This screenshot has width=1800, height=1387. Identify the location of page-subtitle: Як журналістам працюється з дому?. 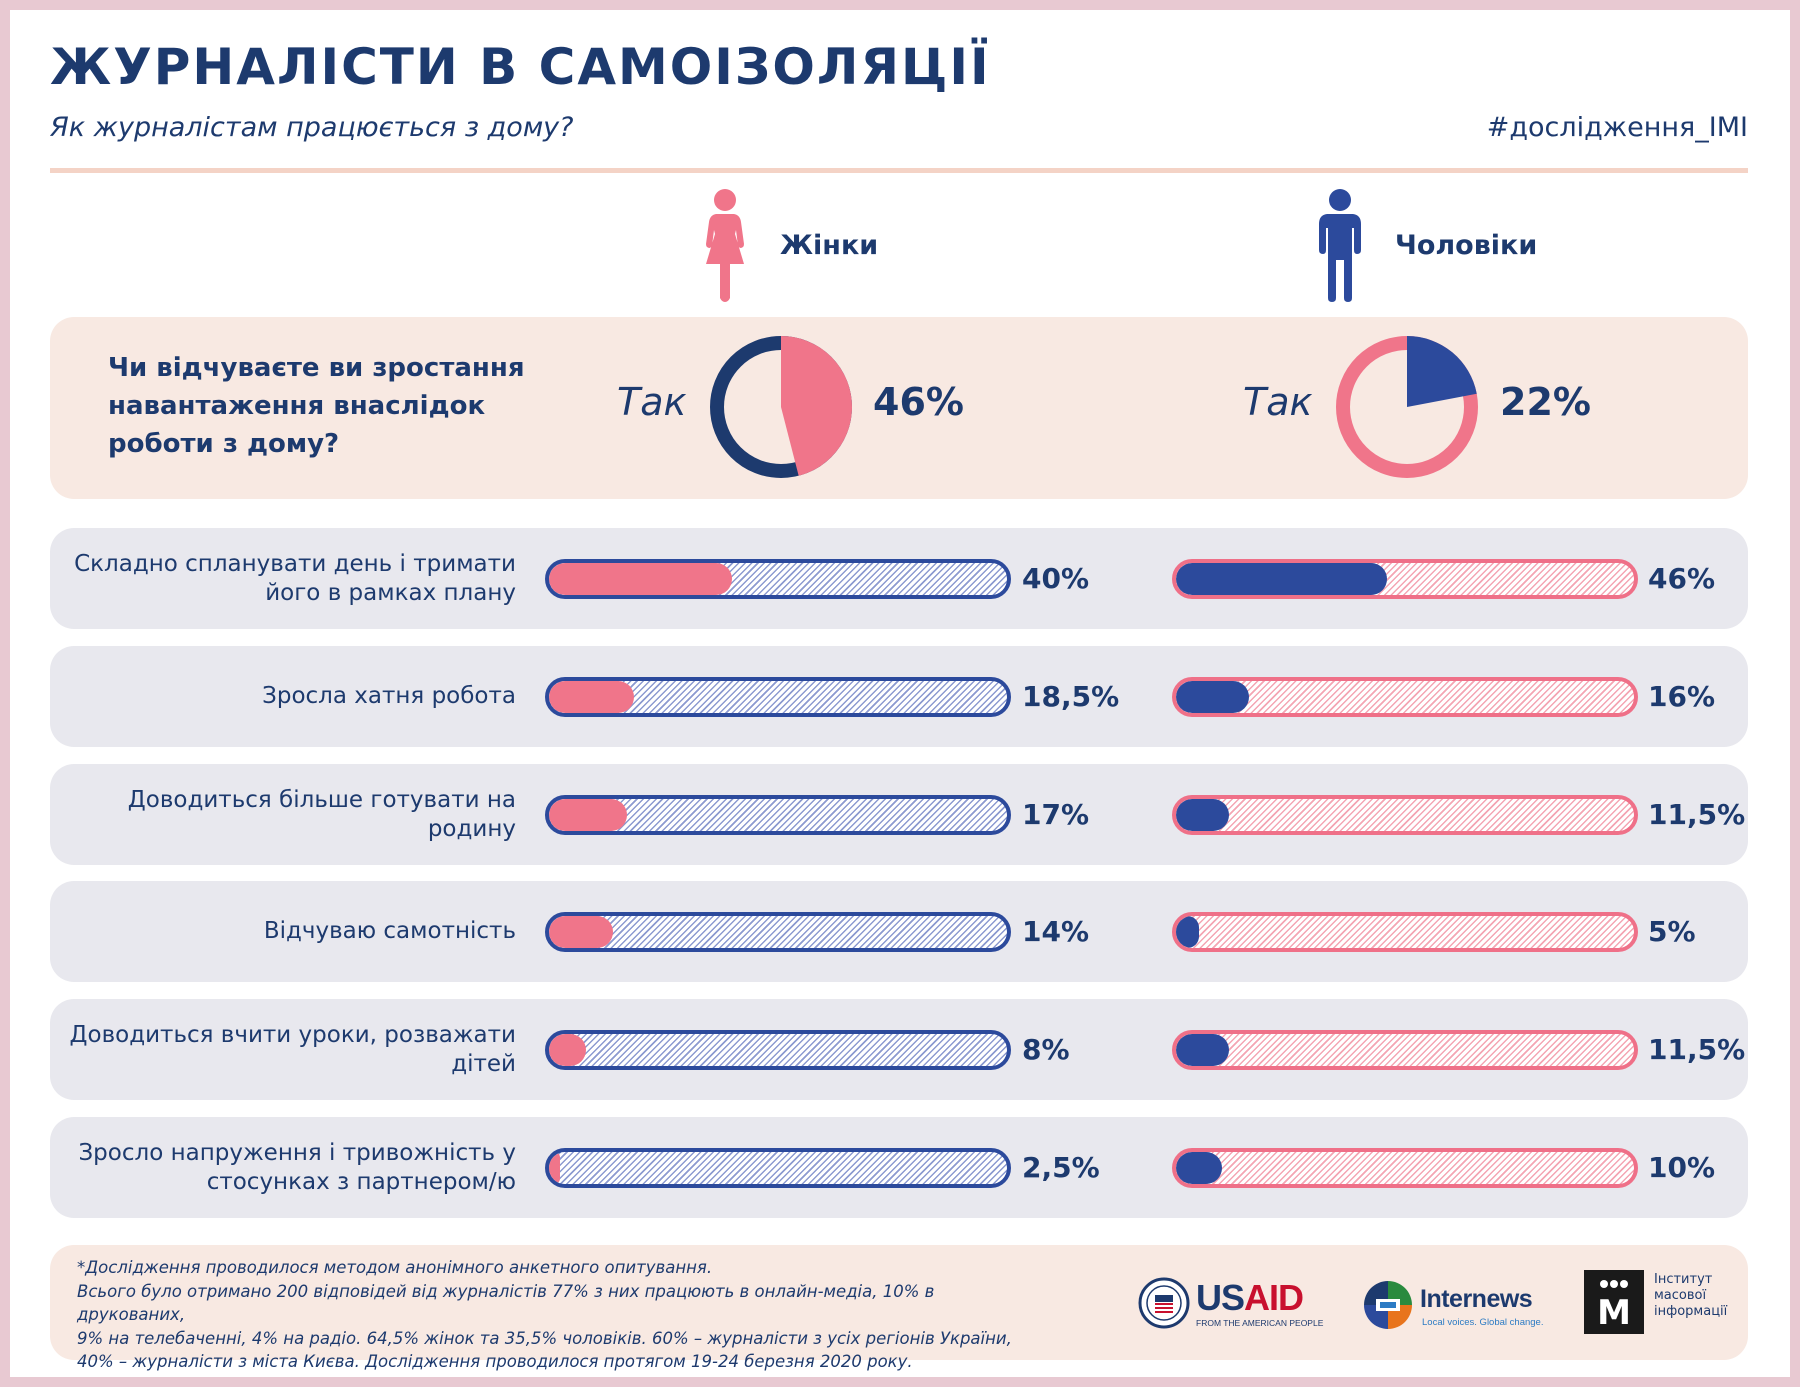
(312, 127).